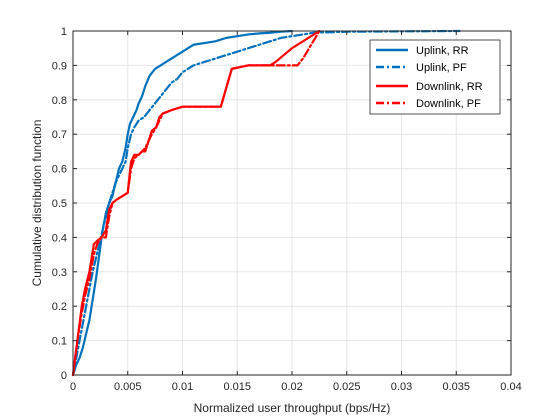  Describe the element at coordinates (64, 32) in the screenshot. I see `y-tick-label: 1` at that location.